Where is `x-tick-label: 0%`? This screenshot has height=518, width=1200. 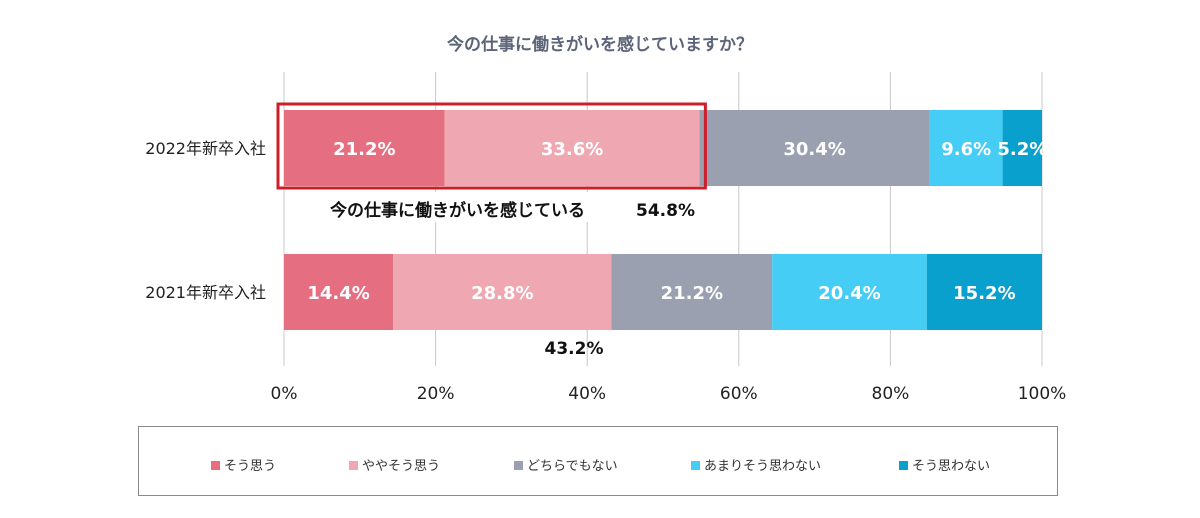 x-tick-label: 0% is located at coordinates (284, 394).